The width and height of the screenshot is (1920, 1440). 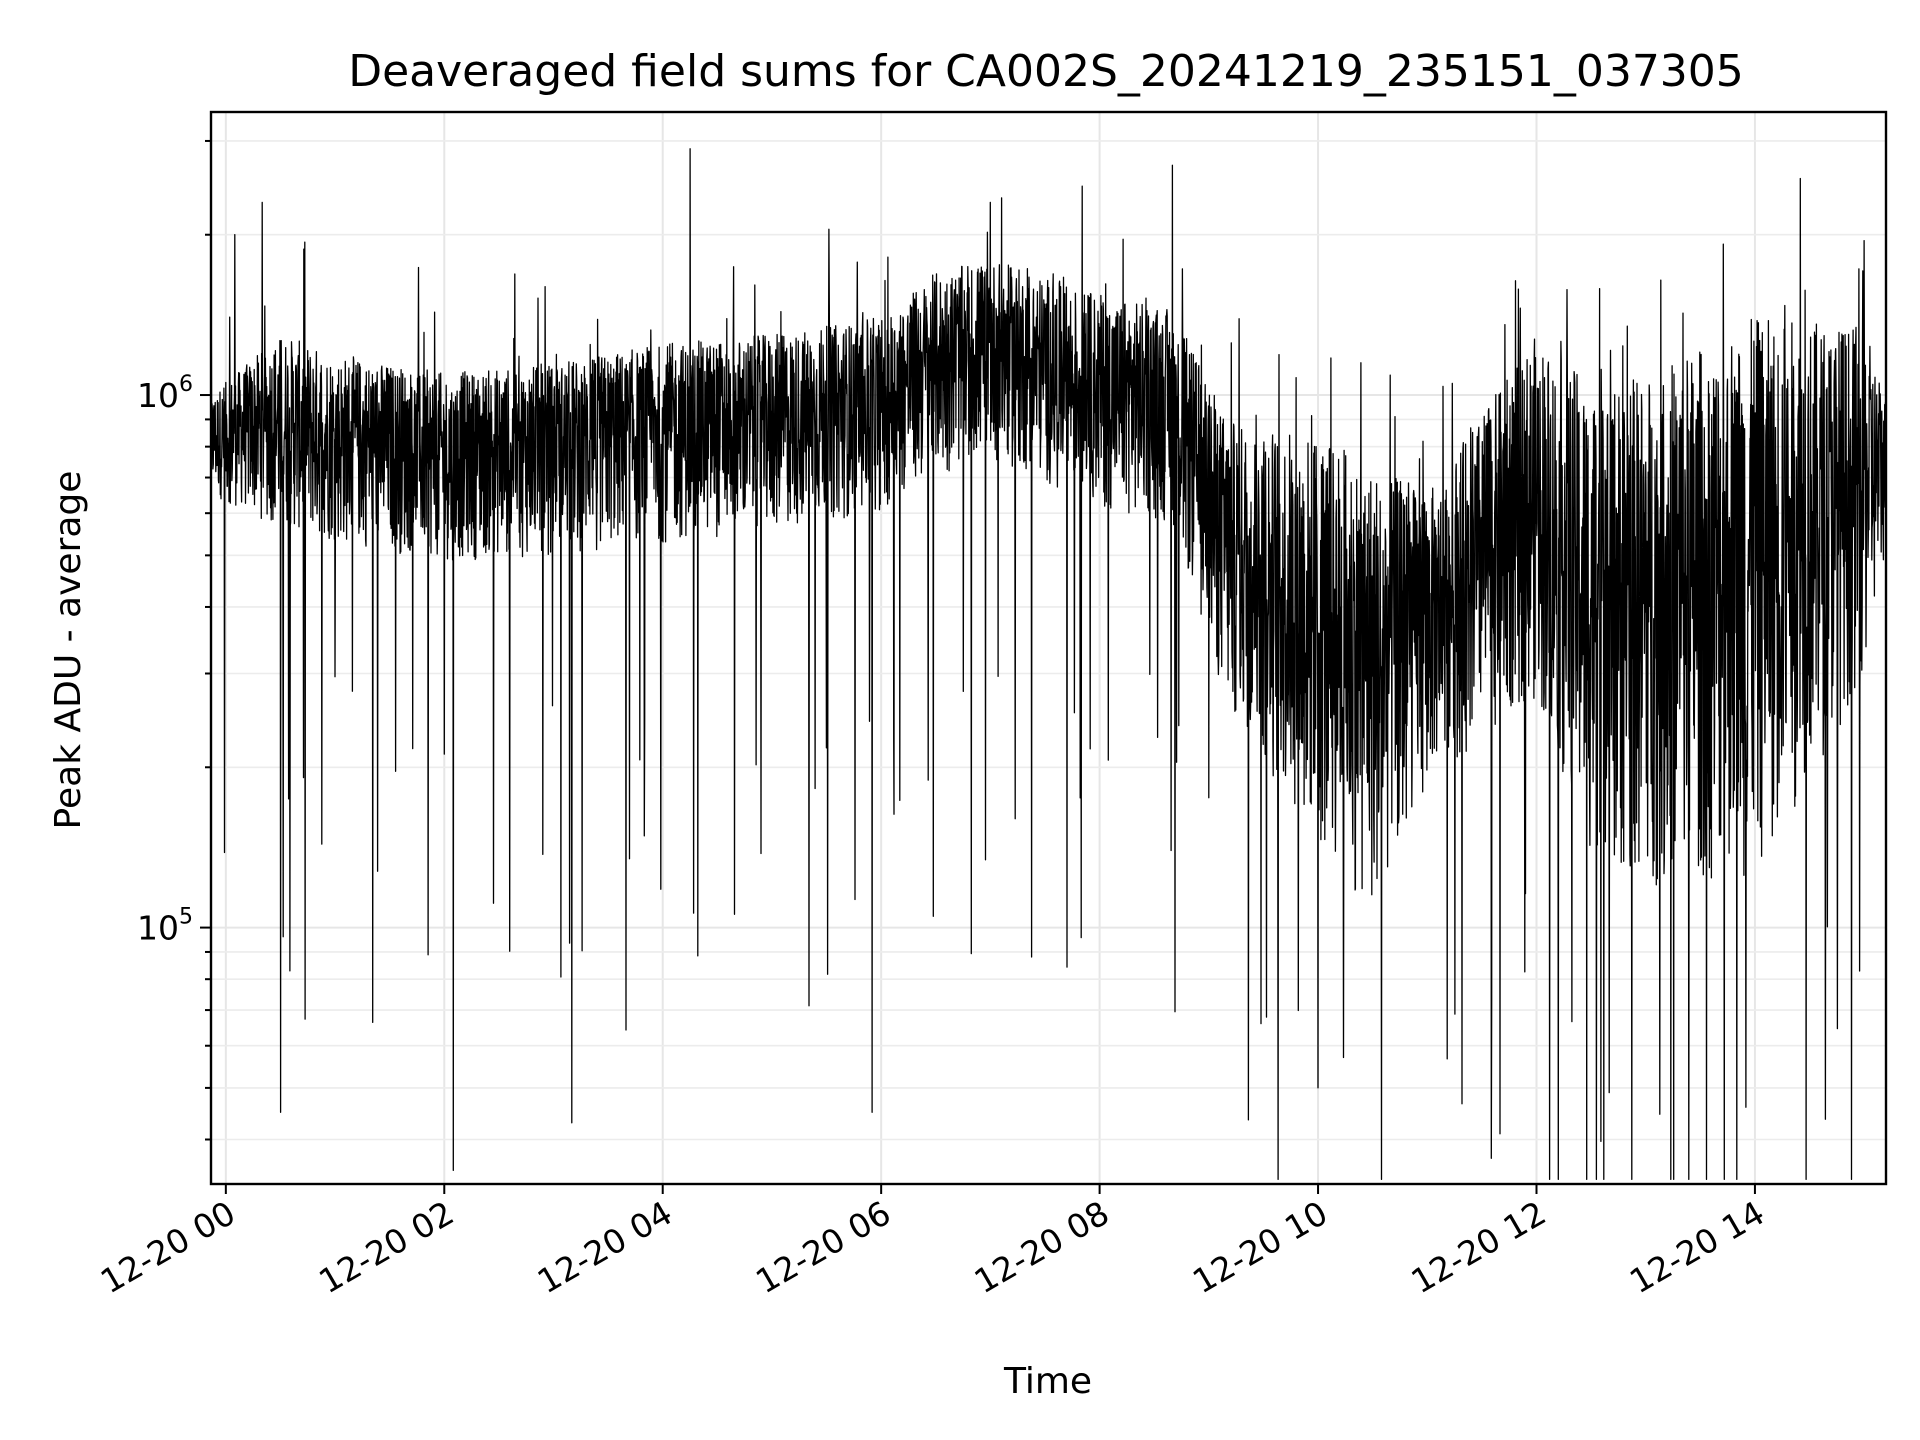 I want to click on x-tick-label: 12-20 04, so click(x=605, y=1247).